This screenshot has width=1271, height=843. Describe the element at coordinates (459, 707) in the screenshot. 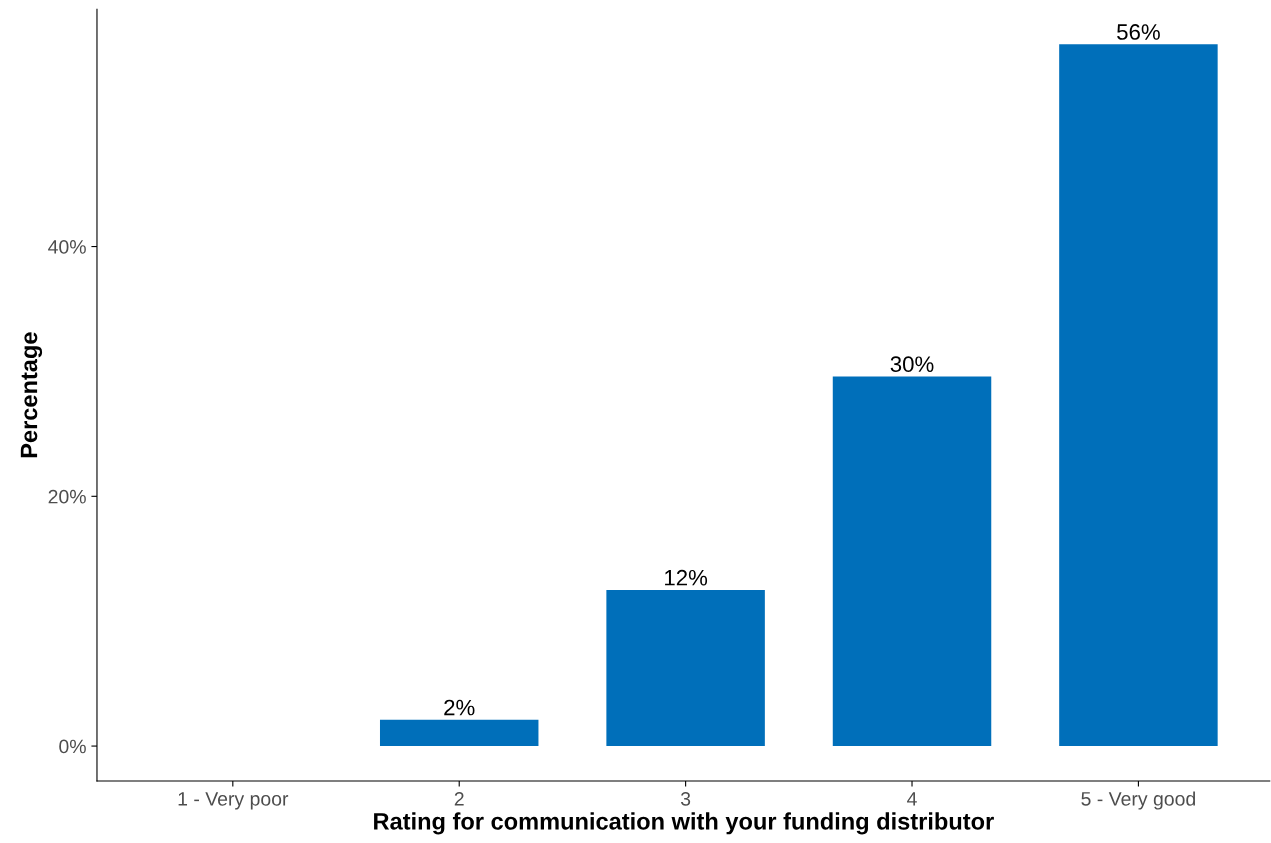

I see `data-label: 2%` at that location.